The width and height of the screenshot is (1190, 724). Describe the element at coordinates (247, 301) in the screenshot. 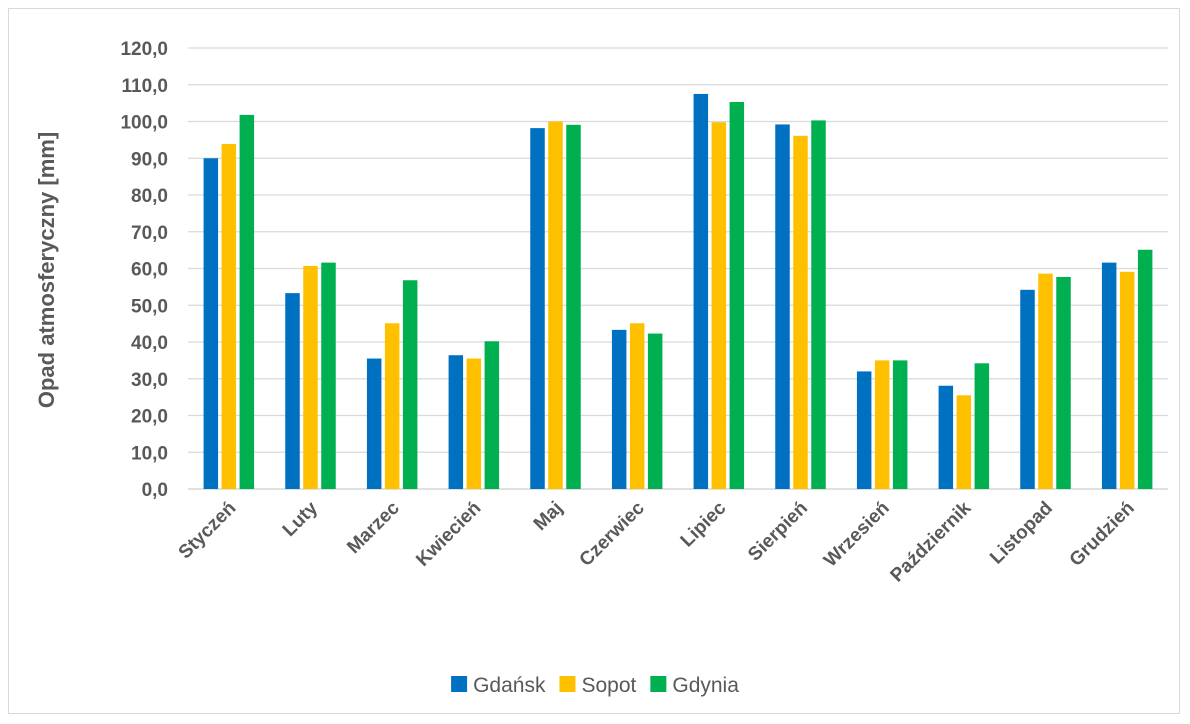

I see `bar-Gdynia-Styczeń` at that location.